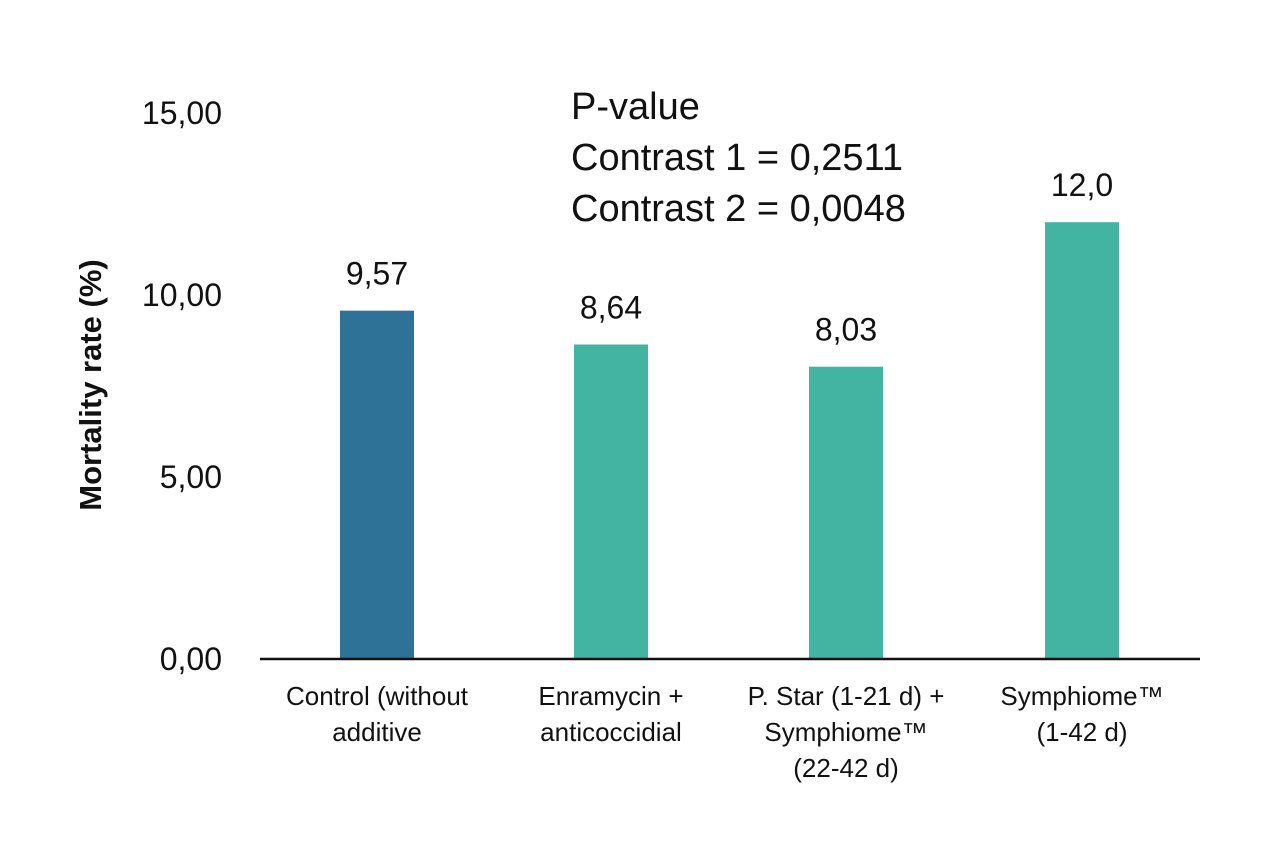 The height and width of the screenshot is (855, 1280). What do you see at coordinates (1082, 185) in the screenshot?
I see `data-label: 12,0` at bounding box center [1082, 185].